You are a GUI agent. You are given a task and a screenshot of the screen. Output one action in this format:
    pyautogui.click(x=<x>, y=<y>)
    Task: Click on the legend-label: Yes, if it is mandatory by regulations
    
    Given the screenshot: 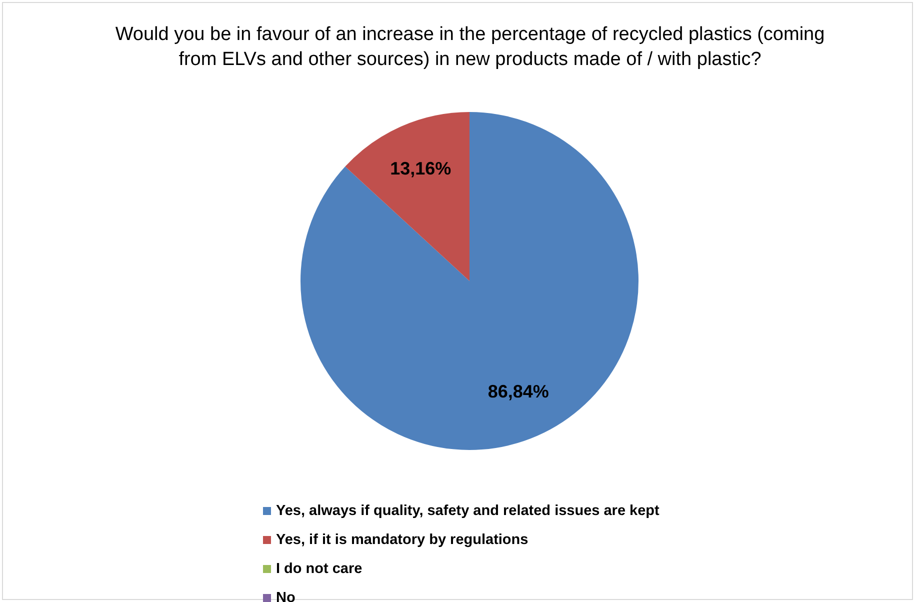 What is the action you would take?
    pyautogui.click(x=402, y=540)
    